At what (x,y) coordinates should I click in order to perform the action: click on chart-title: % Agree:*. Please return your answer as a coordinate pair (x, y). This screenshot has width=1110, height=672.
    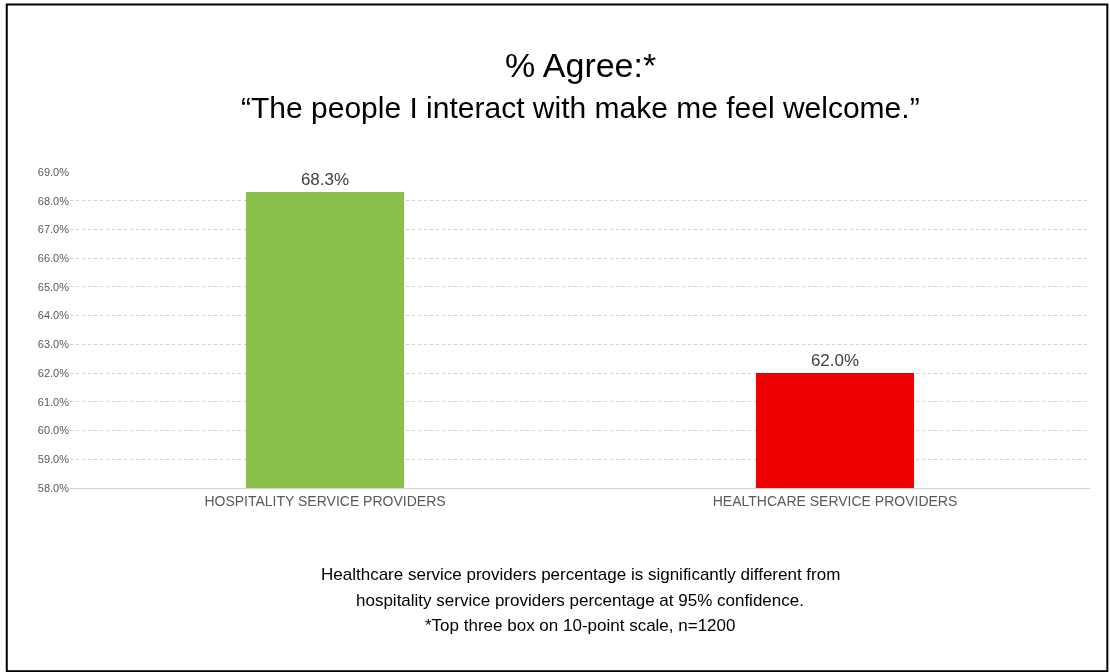
    Looking at the image, I should click on (581, 65).